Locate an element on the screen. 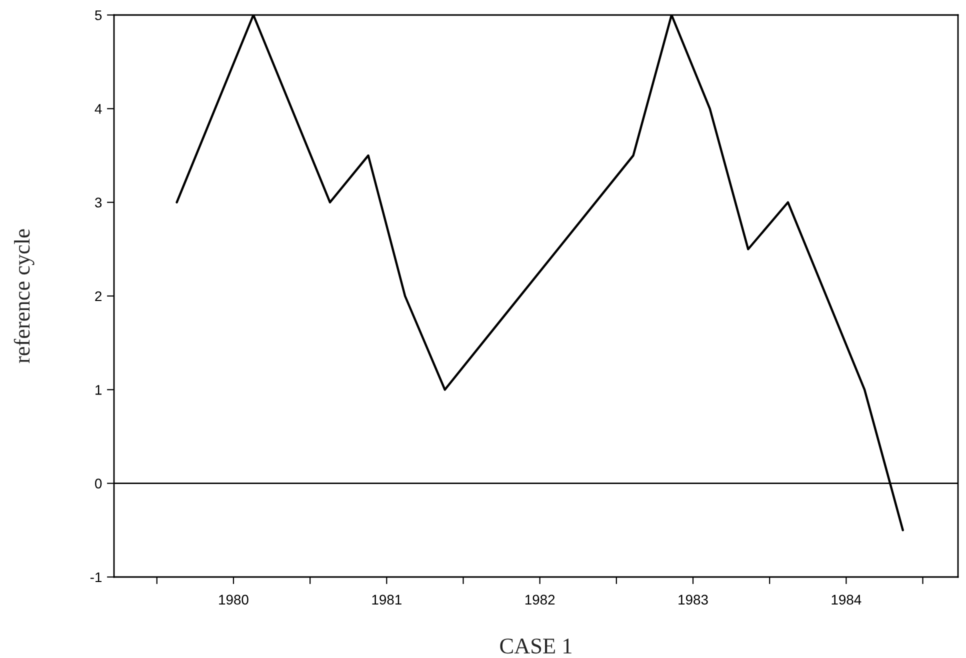 The image size is (966, 658). x-tick-label: 1983 is located at coordinates (693, 599).